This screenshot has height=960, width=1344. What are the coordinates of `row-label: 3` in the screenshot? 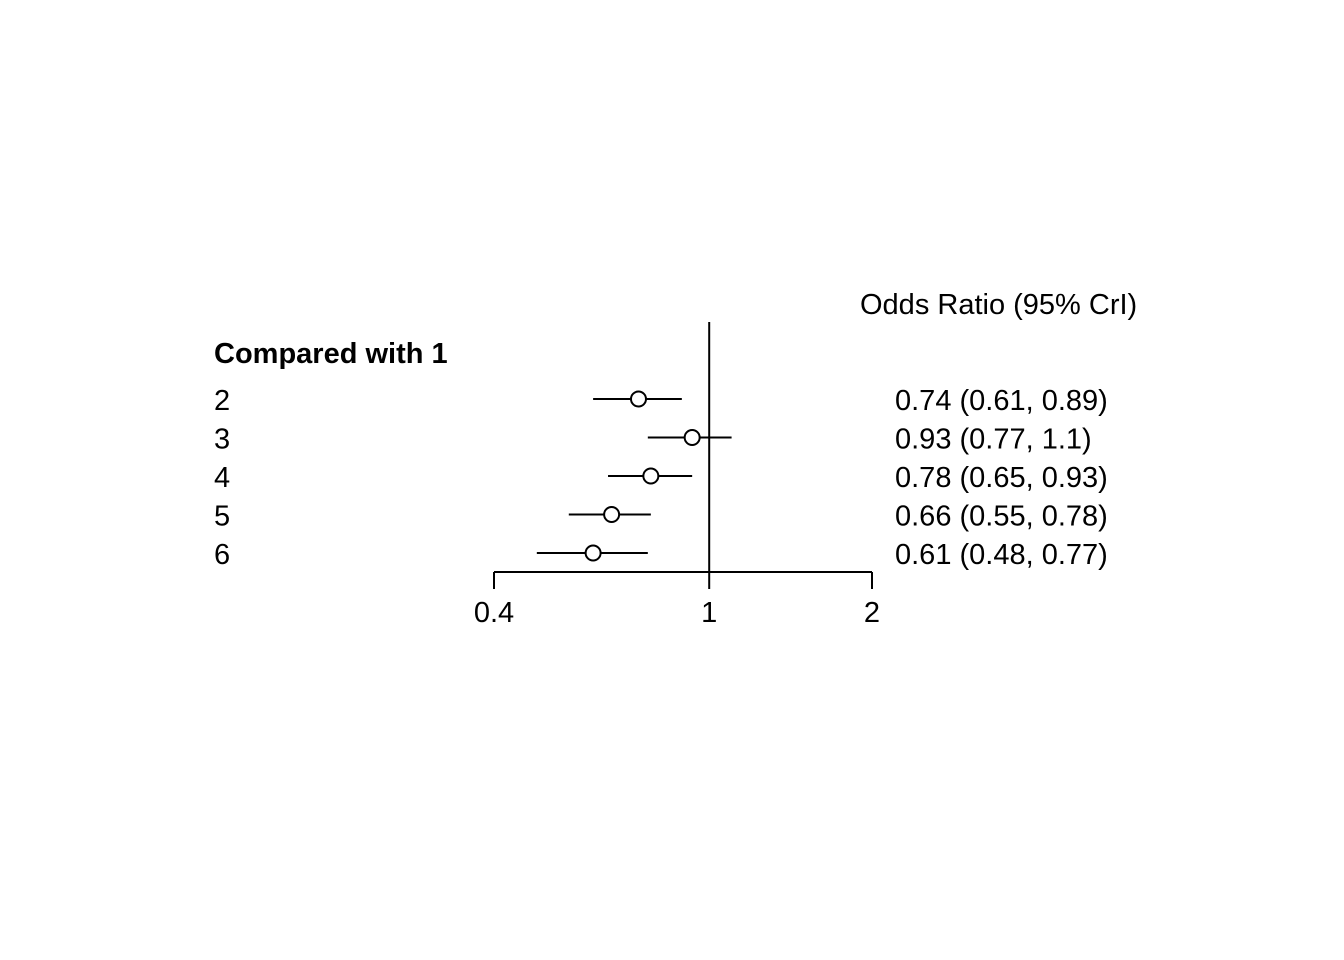 It's located at (222, 440).